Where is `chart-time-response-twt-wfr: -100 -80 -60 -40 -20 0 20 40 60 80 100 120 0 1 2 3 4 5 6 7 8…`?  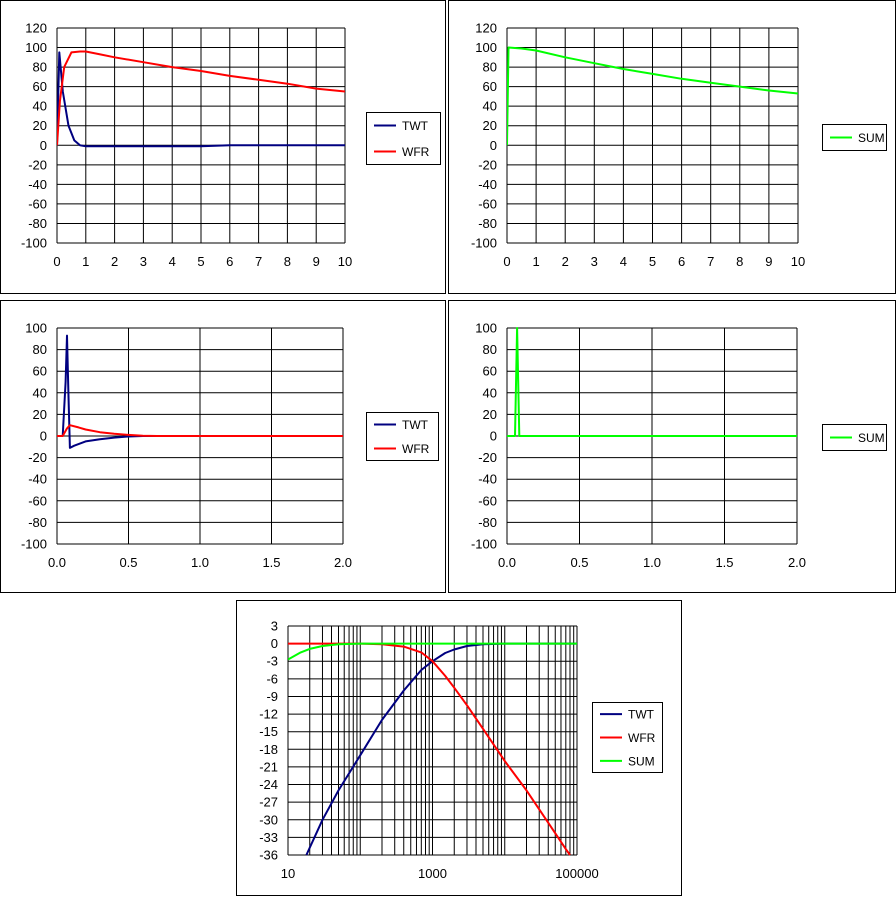
chart-time-response-twt-wfr: -100 -80 -60 -40 -20 0 20 40 60 80 100 120 0 1 2 3 4 5 6 7 8… is located at coordinates (231, 145).